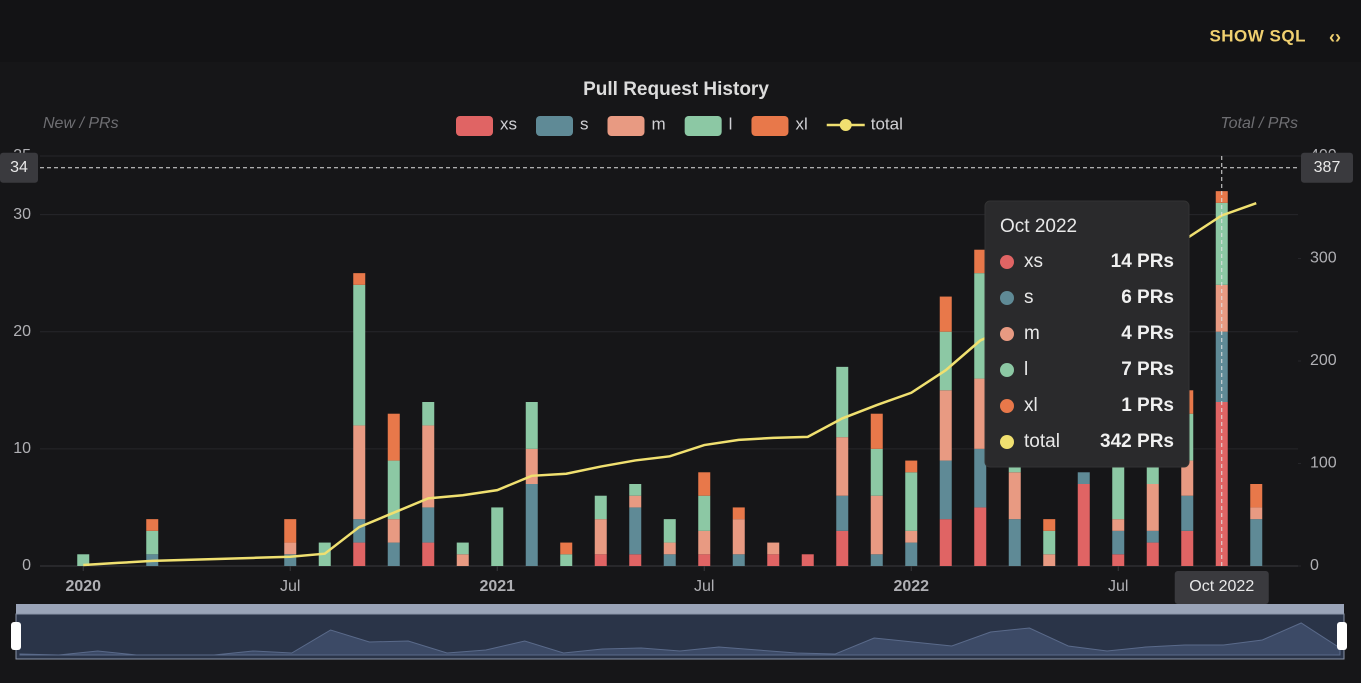  What do you see at coordinates (1323, 463) in the screenshot?
I see `y2-tick-label: 100` at bounding box center [1323, 463].